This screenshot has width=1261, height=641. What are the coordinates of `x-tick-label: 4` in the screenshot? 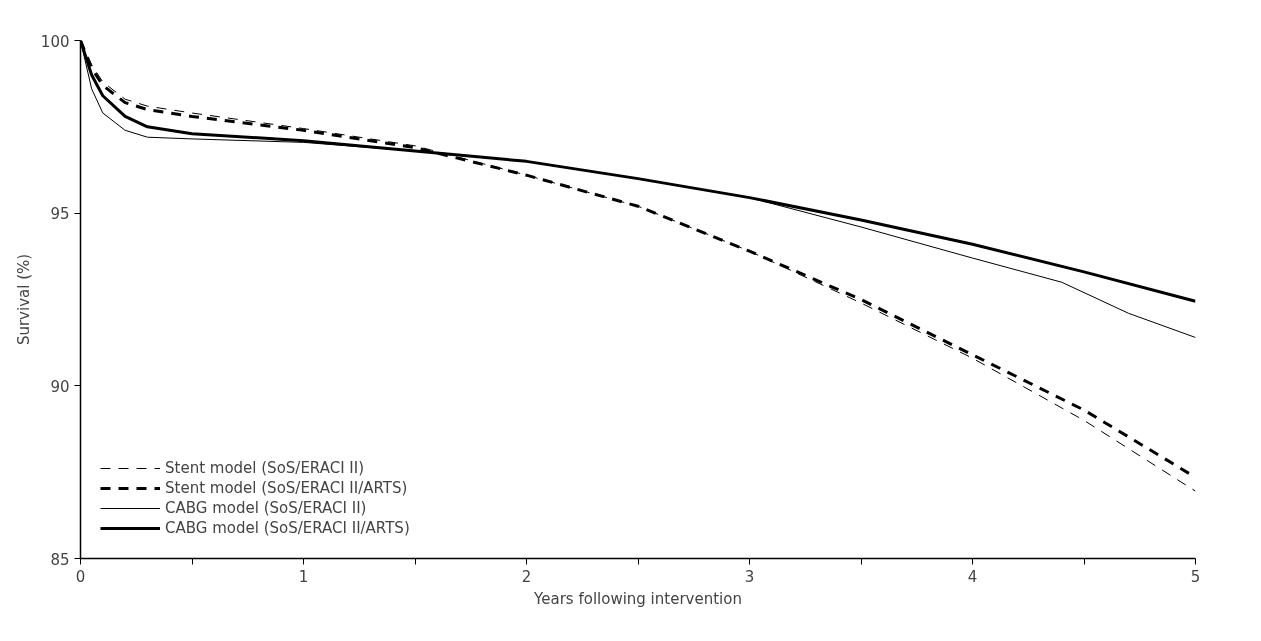 It's located at (972, 576).